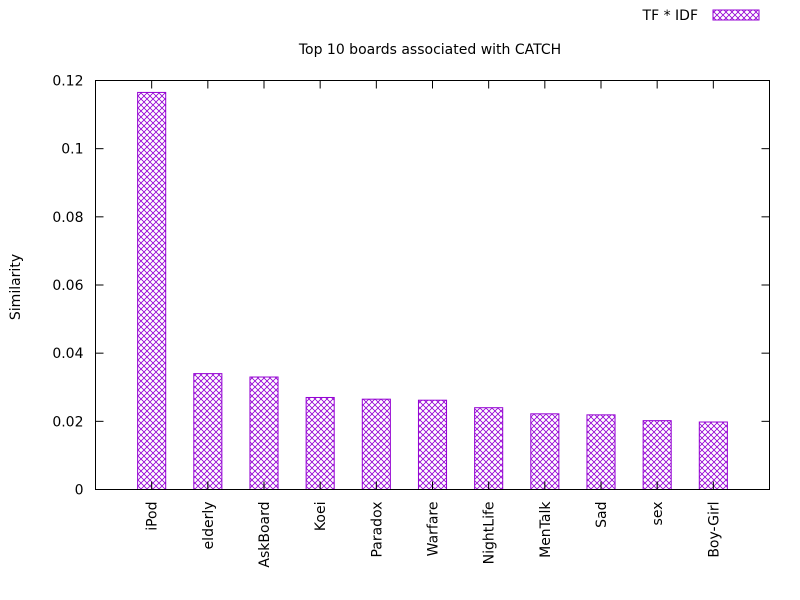 The width and height of the screenshot is (800, 600). I want to click on x-tick-label: elderly, so click(209, 526).